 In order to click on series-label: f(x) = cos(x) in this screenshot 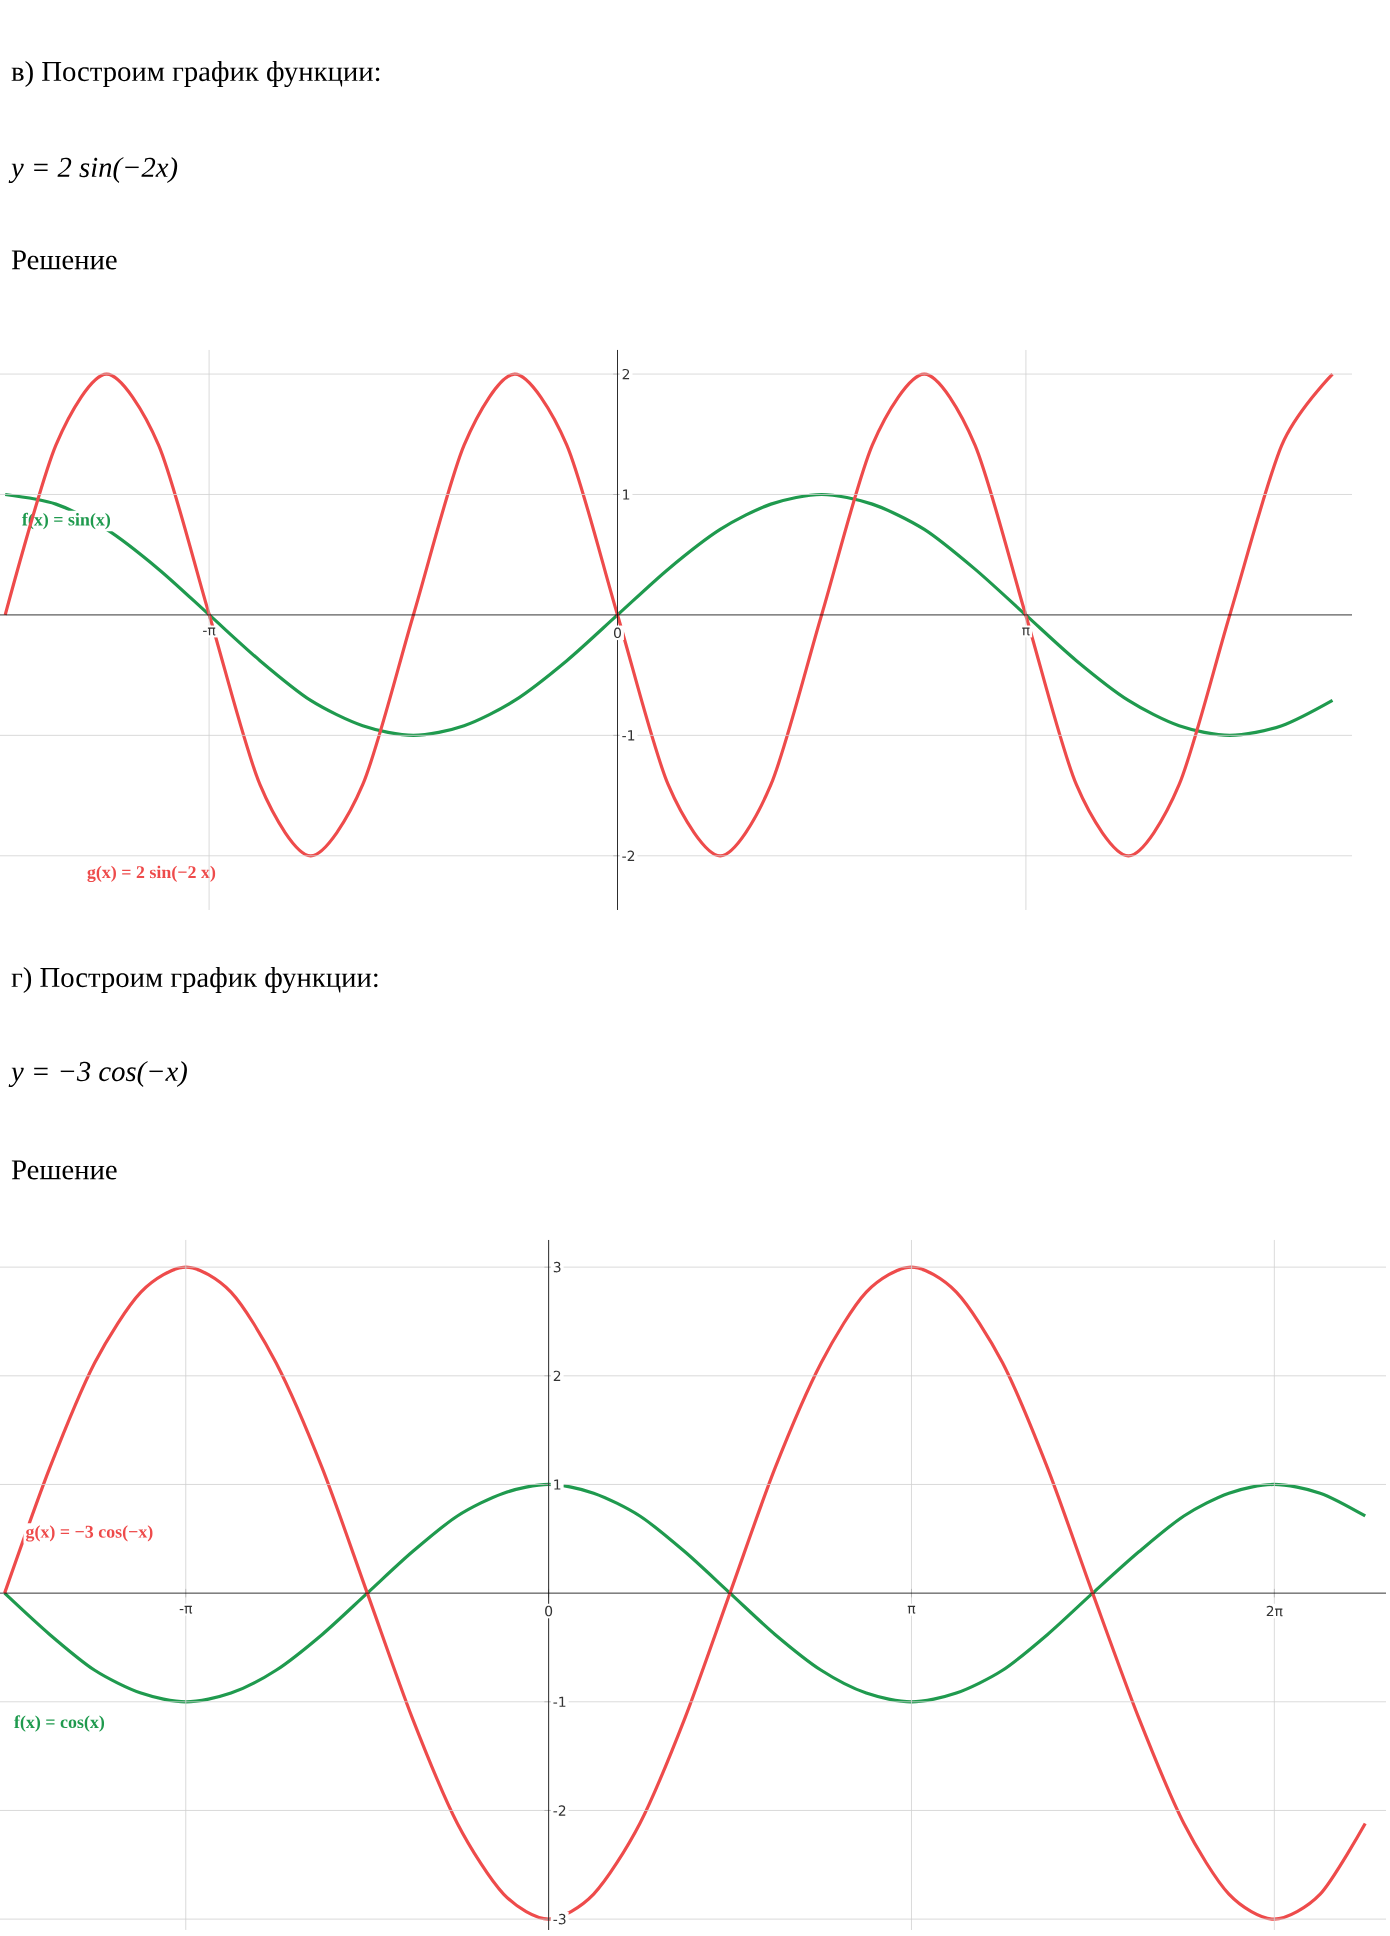, I will do `click(59, 1723)`.